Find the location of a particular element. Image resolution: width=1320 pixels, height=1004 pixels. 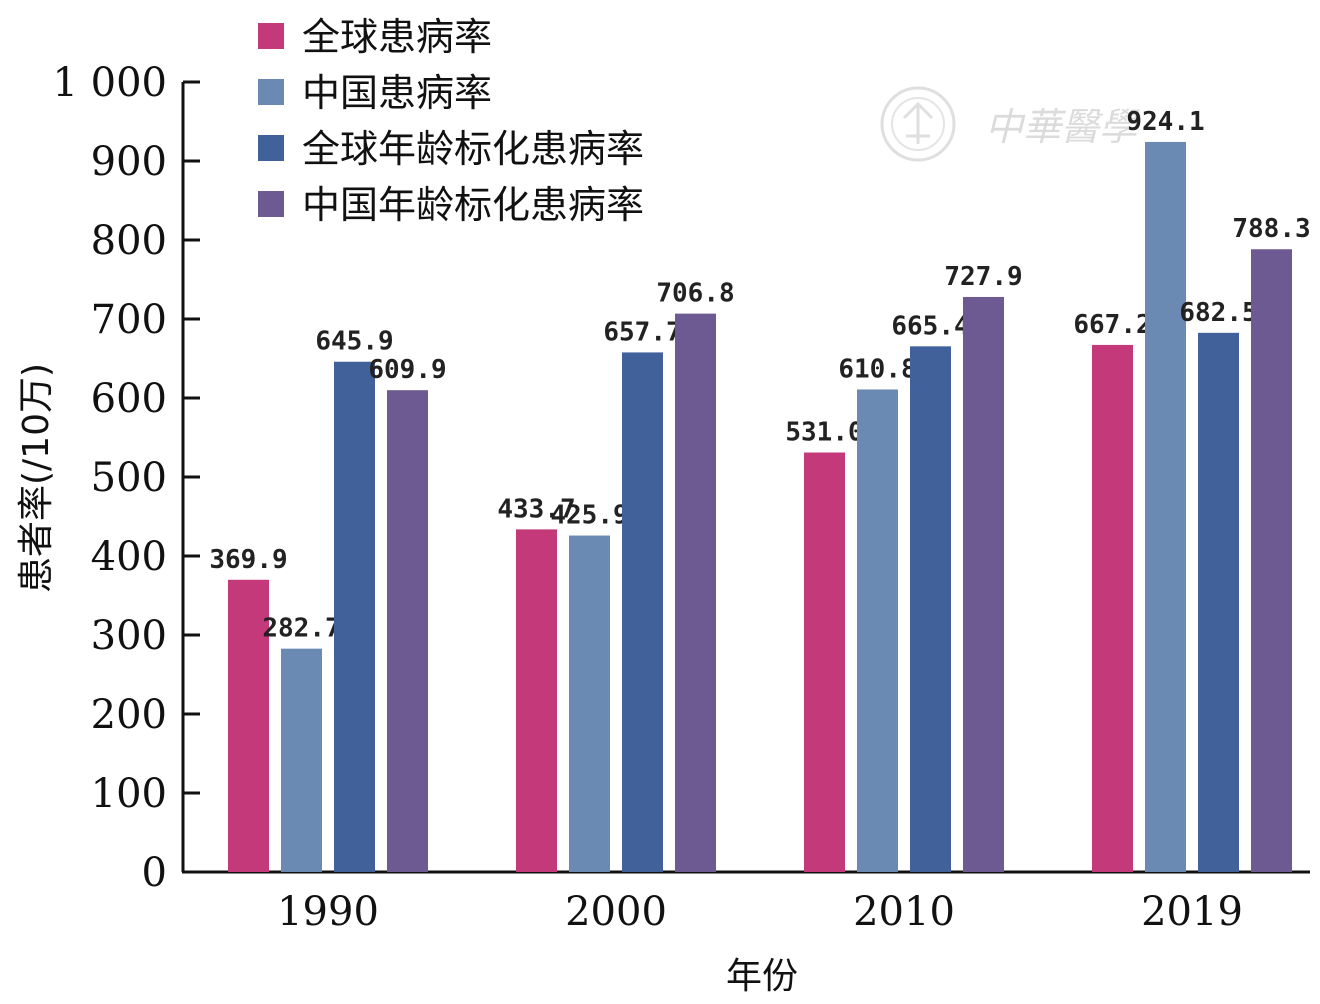

x-tick-label: 2010 is located at coordinates (904, 912).